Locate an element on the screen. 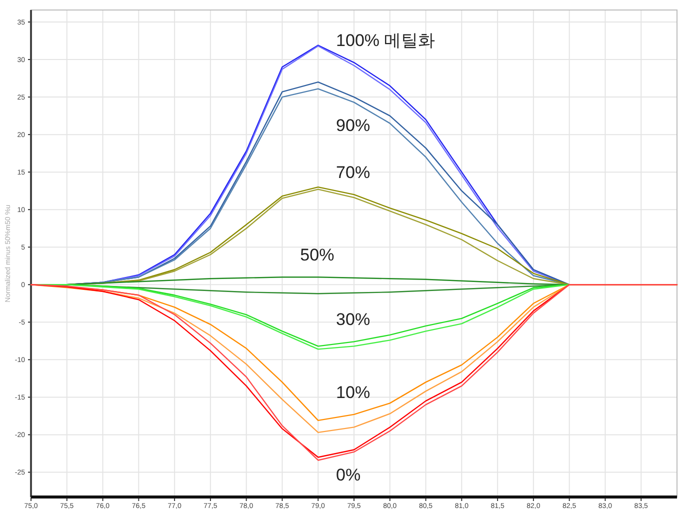 The width and height of the screenshot is (679, 511). series-label: 30% is located at coordinates (353, 320).